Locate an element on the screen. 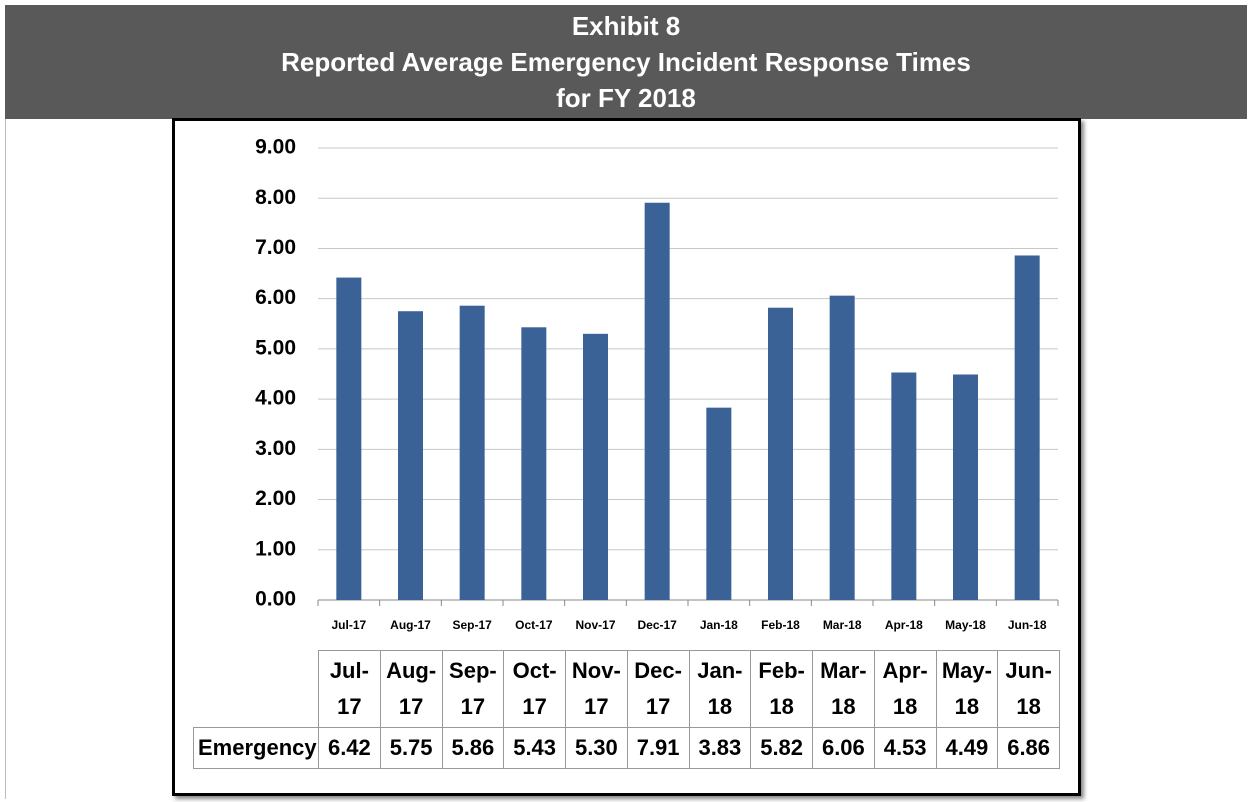  table-corner is located at coordinates (256, 689).